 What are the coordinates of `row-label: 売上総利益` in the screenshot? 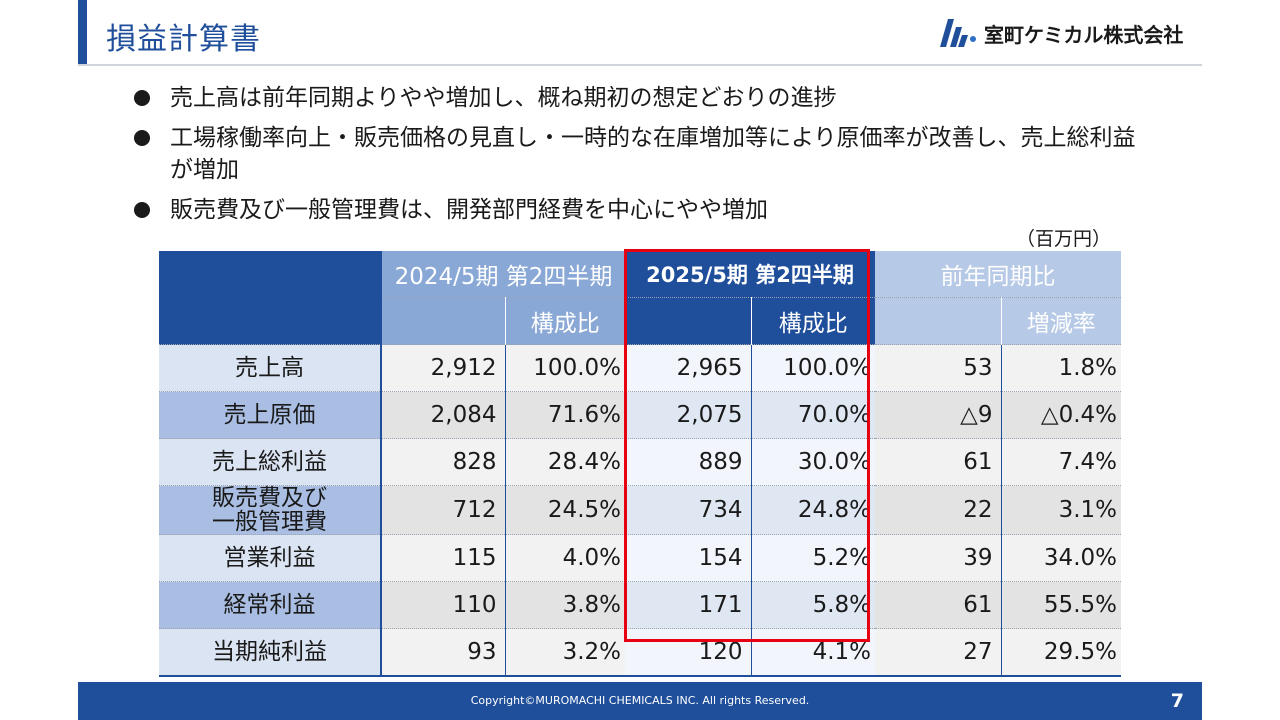 It's located at (270, 462).